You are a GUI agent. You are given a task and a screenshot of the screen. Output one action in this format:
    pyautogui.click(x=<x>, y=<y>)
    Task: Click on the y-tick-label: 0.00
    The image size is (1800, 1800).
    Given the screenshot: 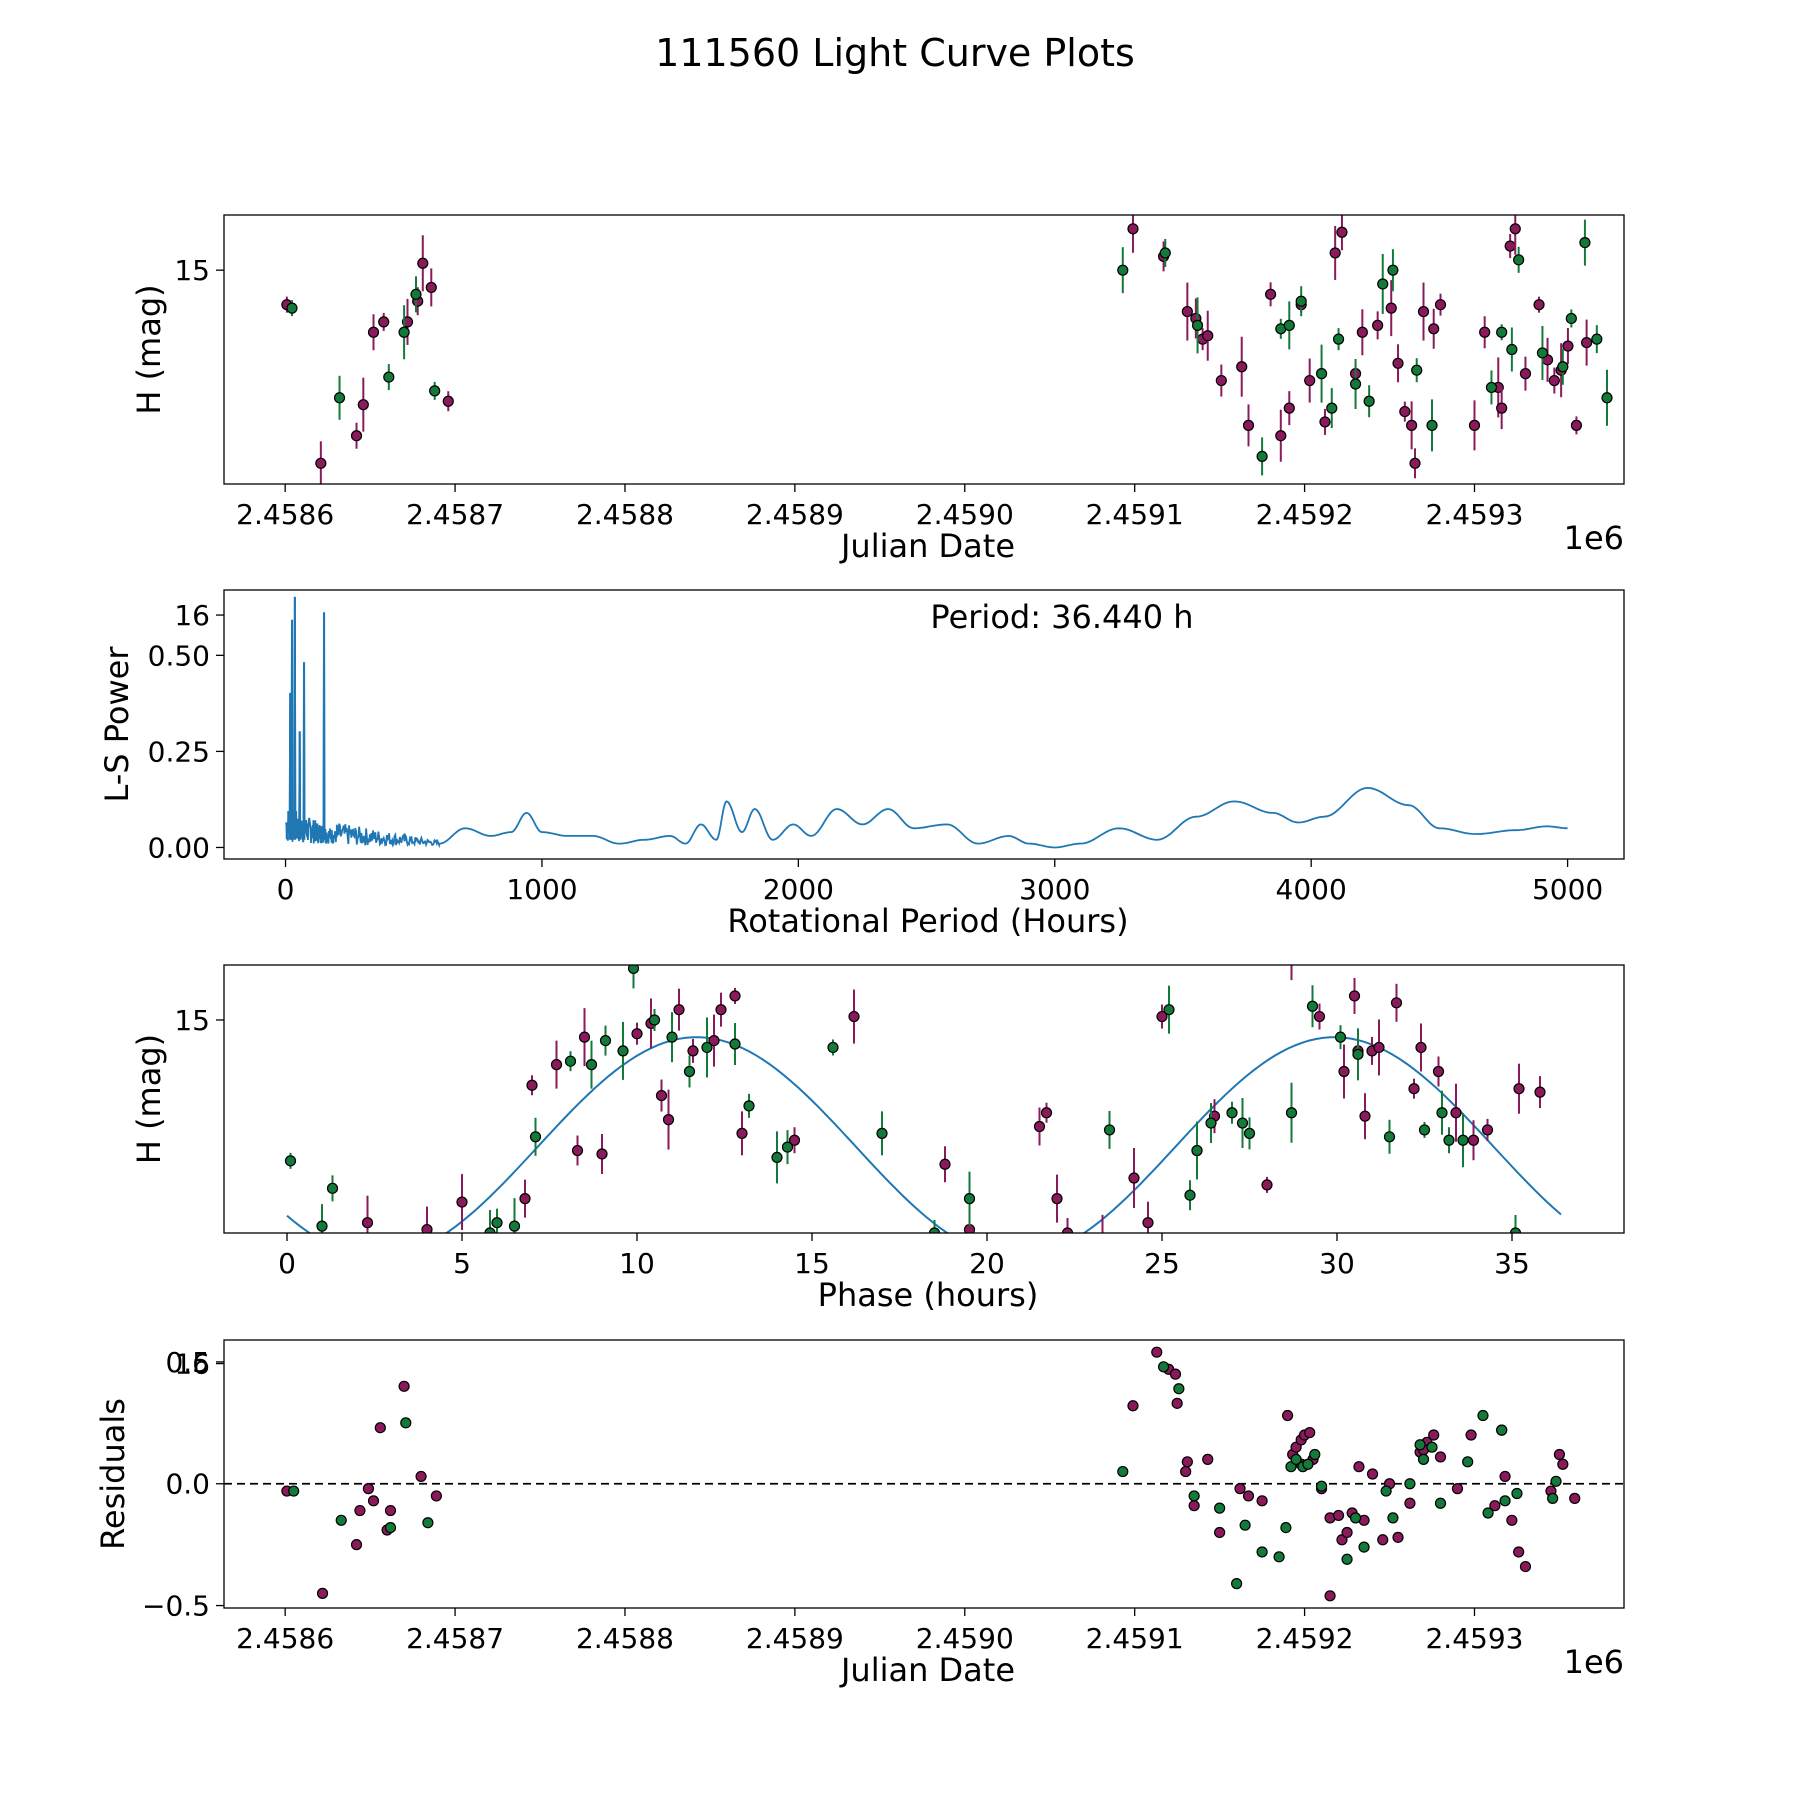 What is the action you would take?
    pyautogui.click(x=179, y=847)
    